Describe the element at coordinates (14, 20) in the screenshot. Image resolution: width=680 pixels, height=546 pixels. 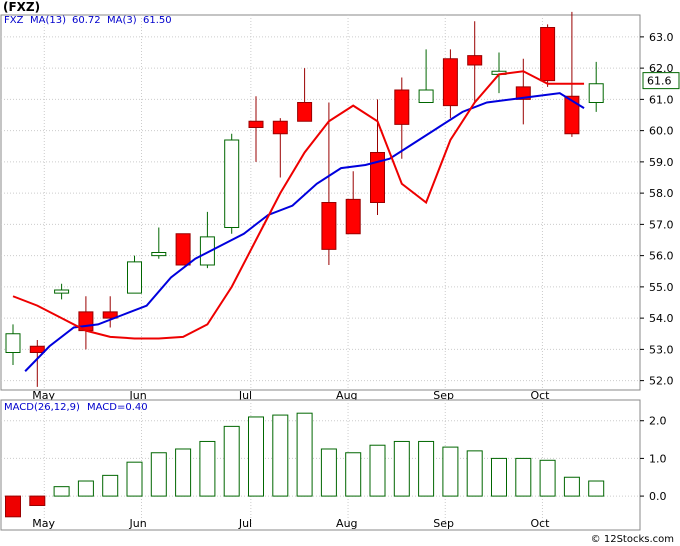
I see `legend-symbol: FXZ` at that location.